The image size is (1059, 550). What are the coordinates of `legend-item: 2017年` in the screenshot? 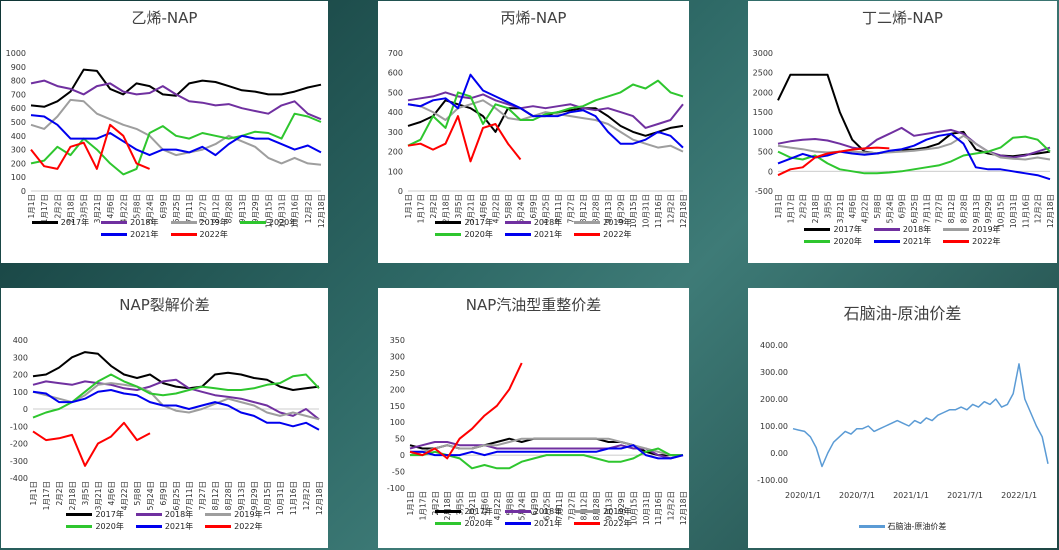 It's located at (833, 229).